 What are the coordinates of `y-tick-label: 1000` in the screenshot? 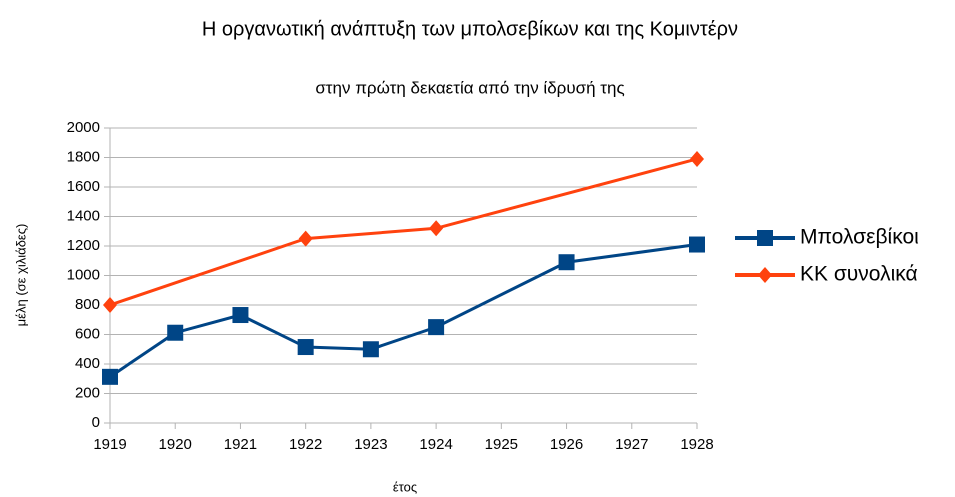 It's located at (83, 274).